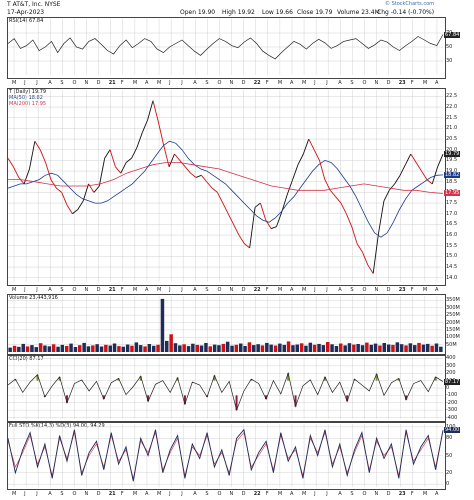 This screenshot has width=474, height=500. What do you see at coordinates (452, 181) in the screenshot?
I see `price-ytick-8: 18.5` at bounding box center [452, 181].